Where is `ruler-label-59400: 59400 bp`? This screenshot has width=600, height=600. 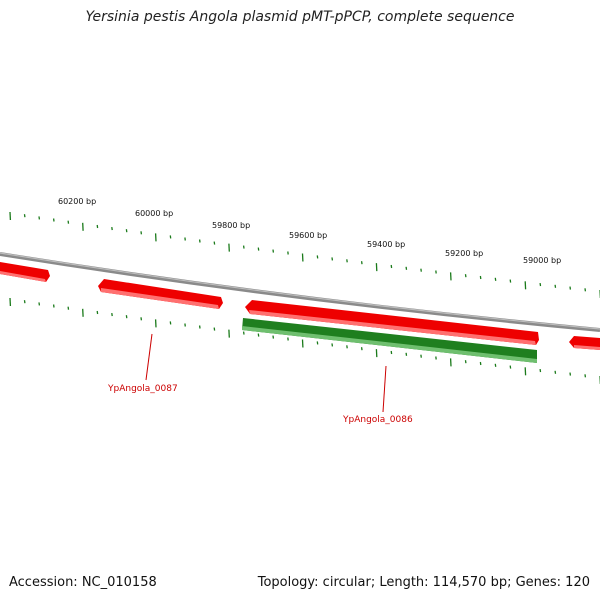 ruler-label-59400: 59400 bp is located at coordinates (386, 244).